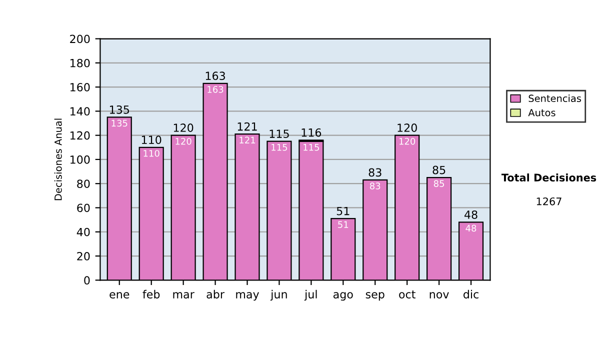 This screenshot has width=600, height=340. What do you see at coordinates (80, 63) in the screenshot?
I see `y-tick-label: 180` at bounding box center [80, 63].